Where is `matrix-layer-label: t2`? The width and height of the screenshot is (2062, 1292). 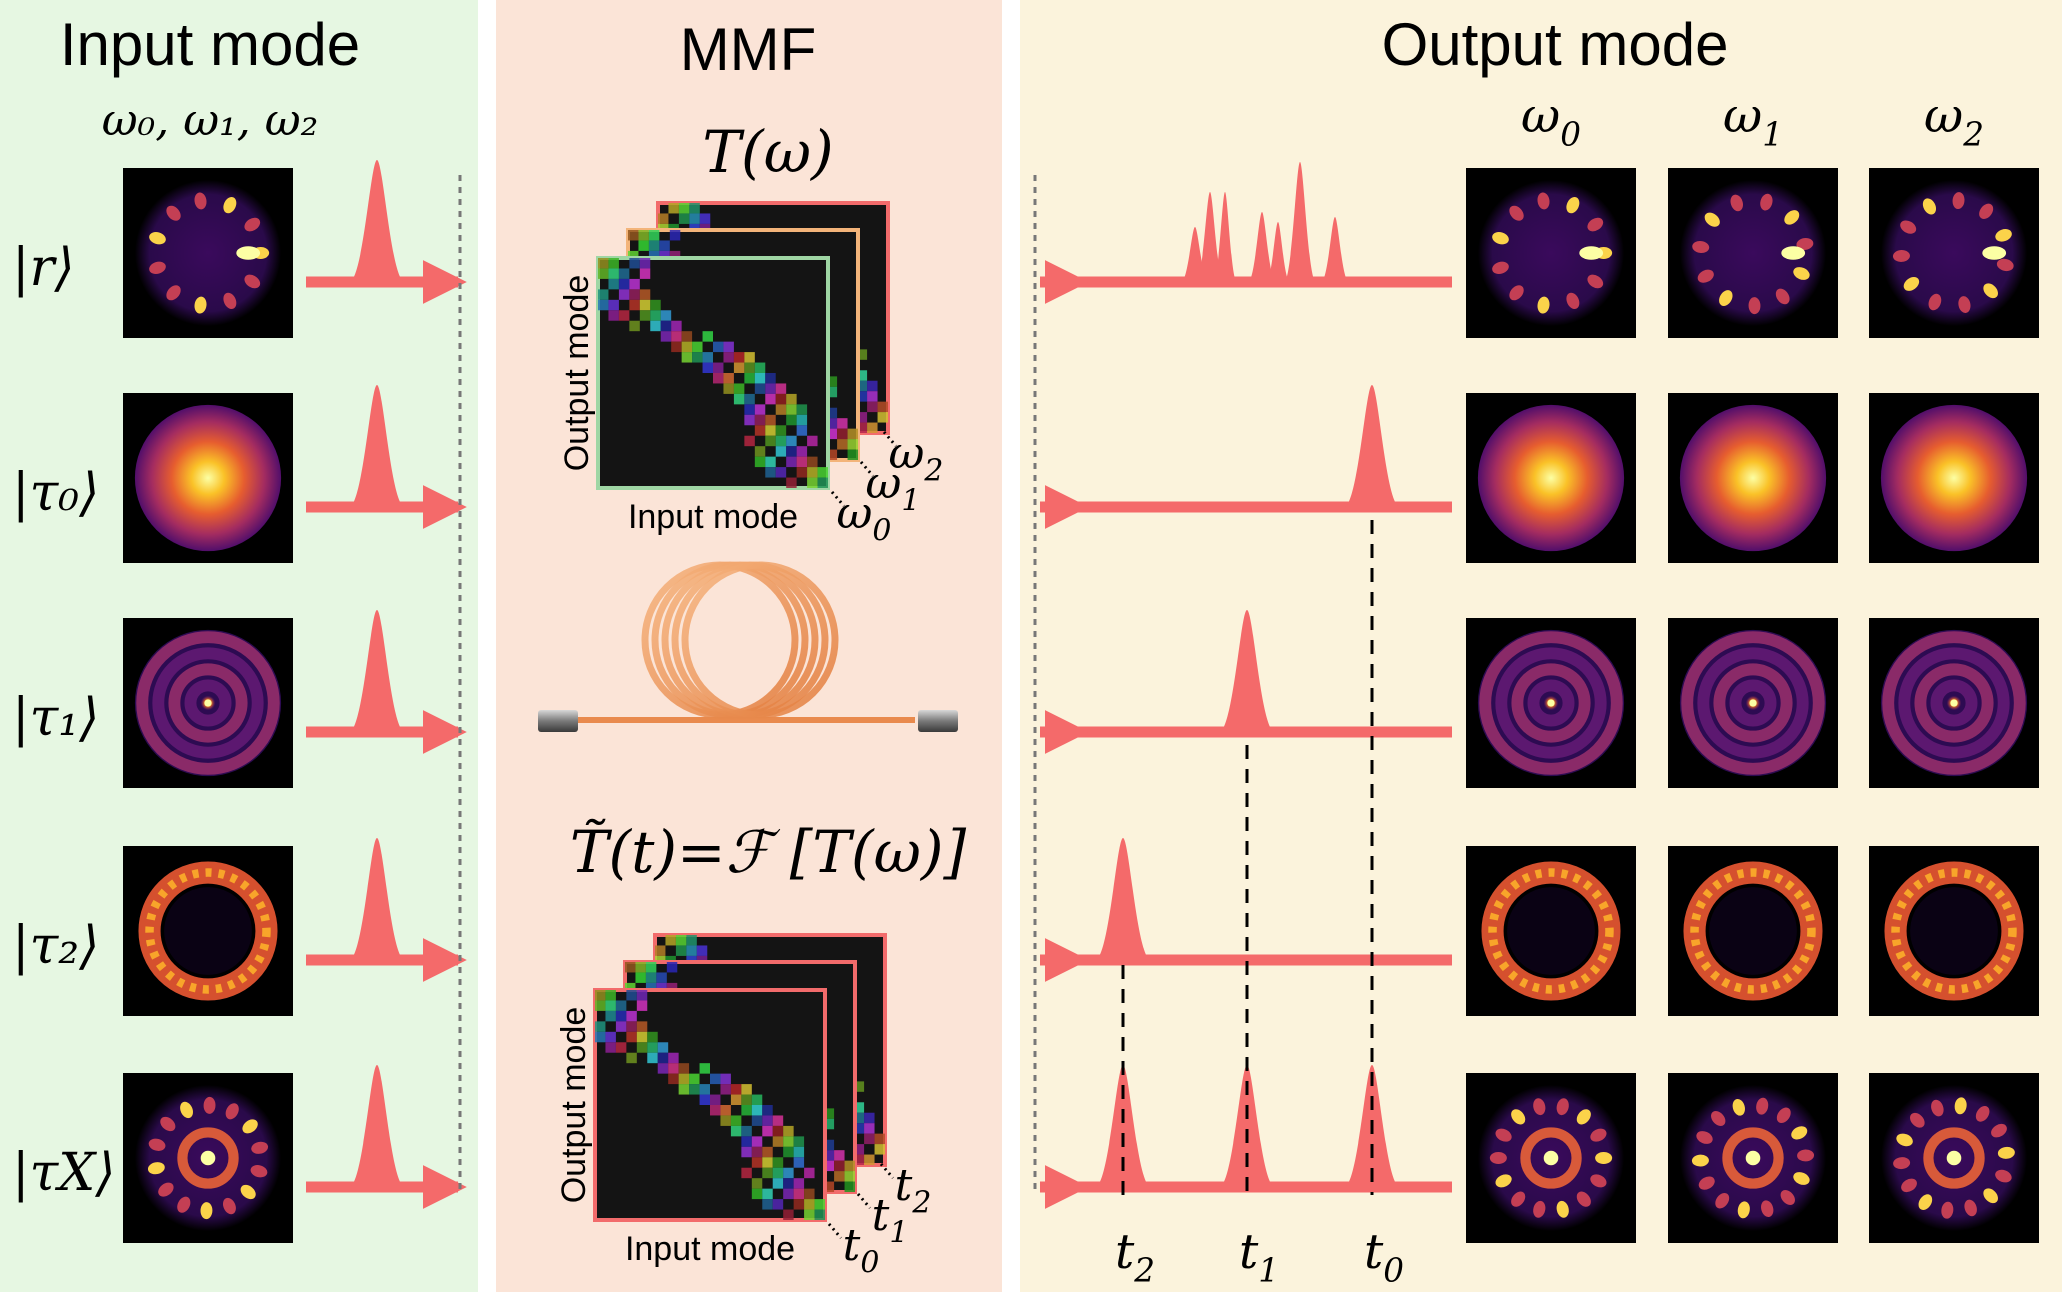 matrix-layer-label: t2 is located at coordinates (913, 1190).